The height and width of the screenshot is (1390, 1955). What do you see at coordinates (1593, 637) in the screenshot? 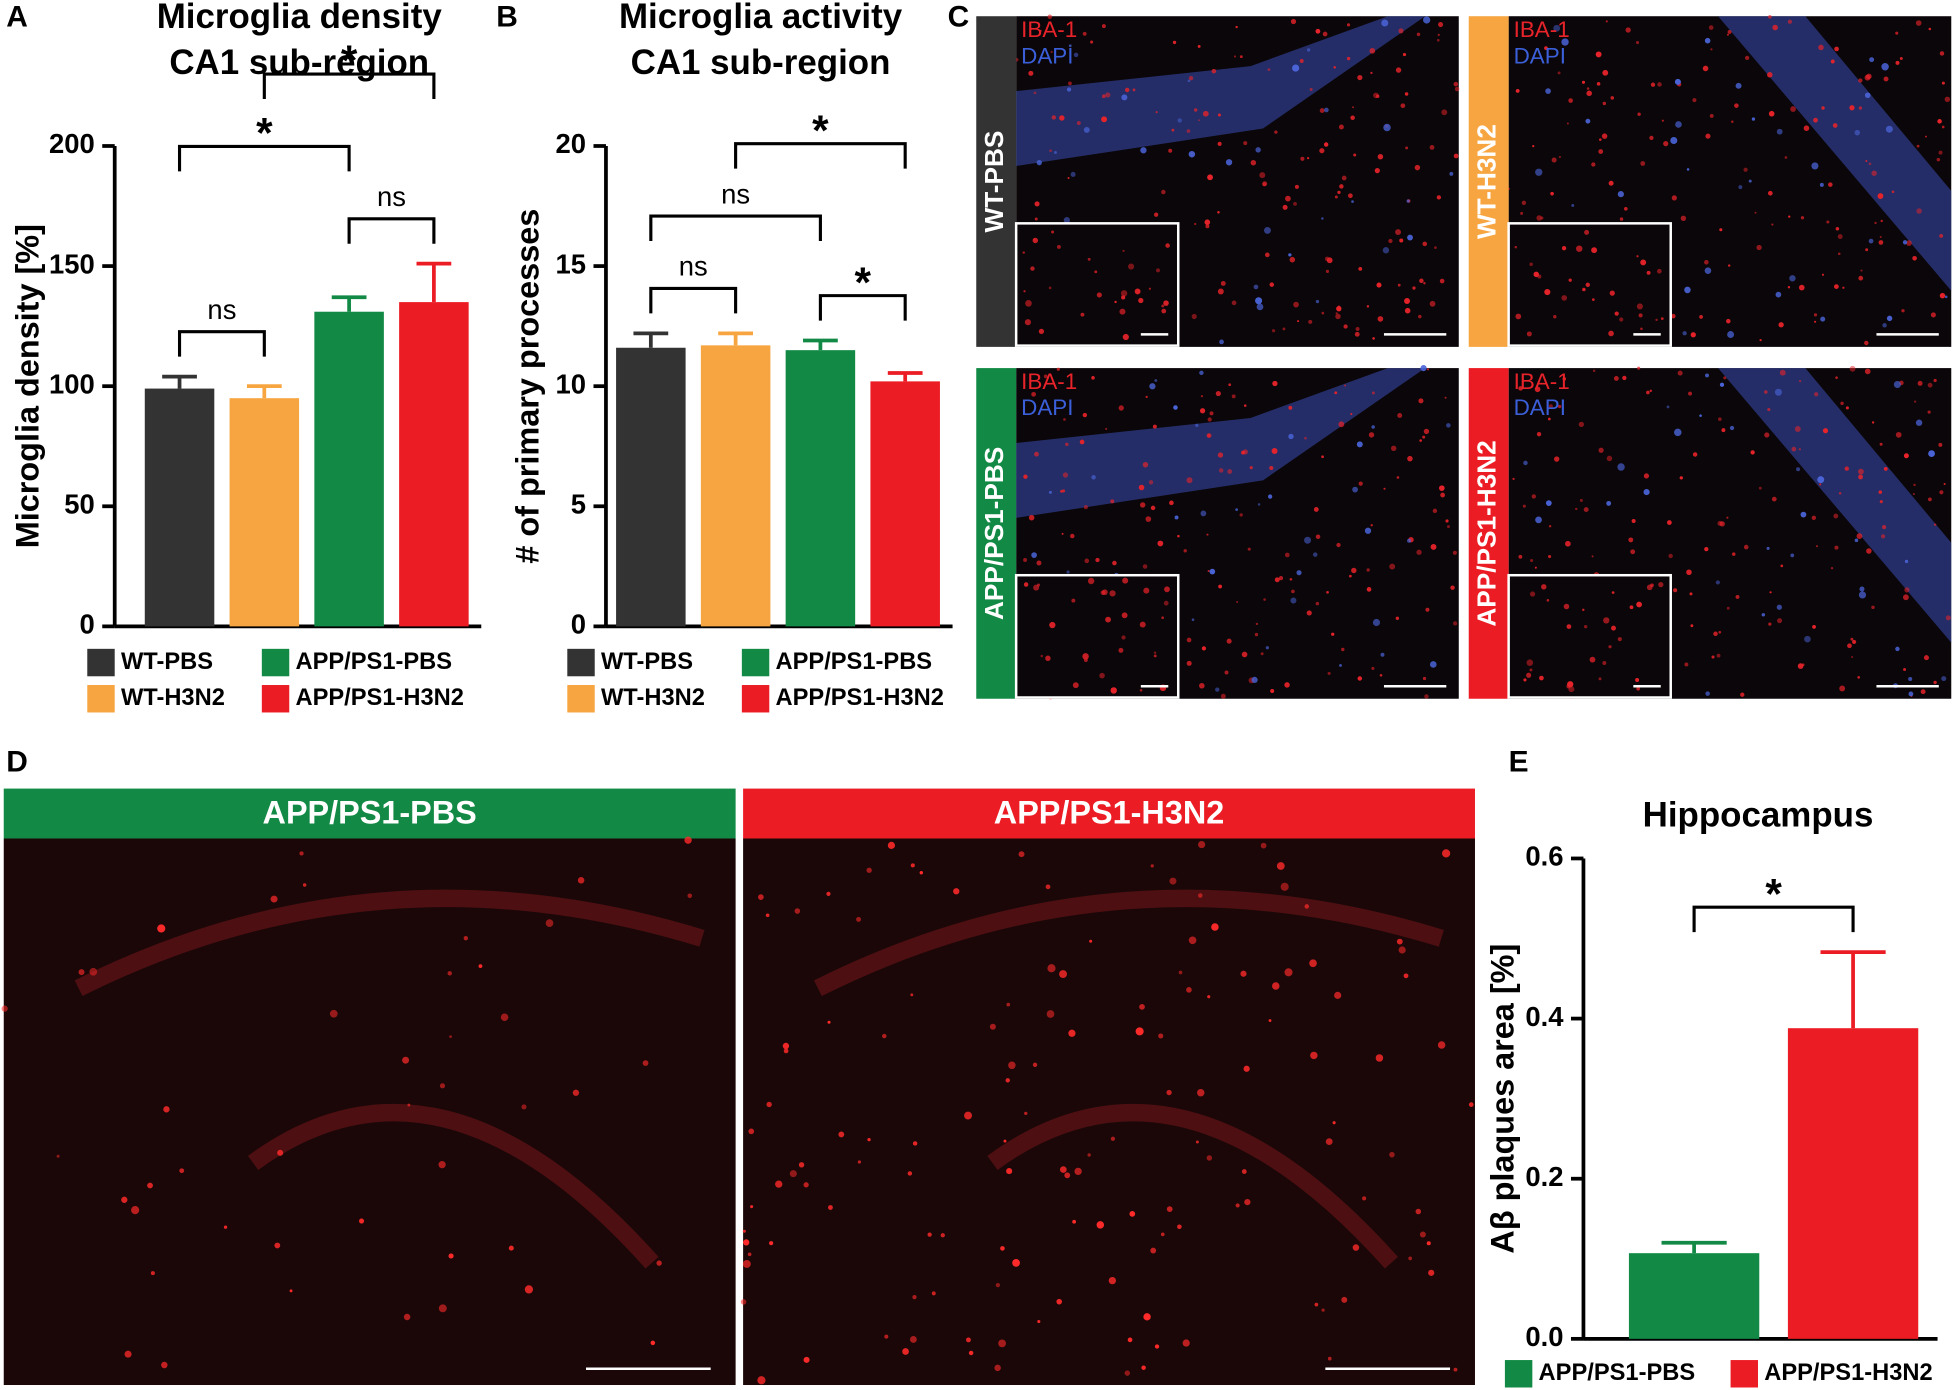
I see `micrograph-texture` at bounding box center [1593, 637].